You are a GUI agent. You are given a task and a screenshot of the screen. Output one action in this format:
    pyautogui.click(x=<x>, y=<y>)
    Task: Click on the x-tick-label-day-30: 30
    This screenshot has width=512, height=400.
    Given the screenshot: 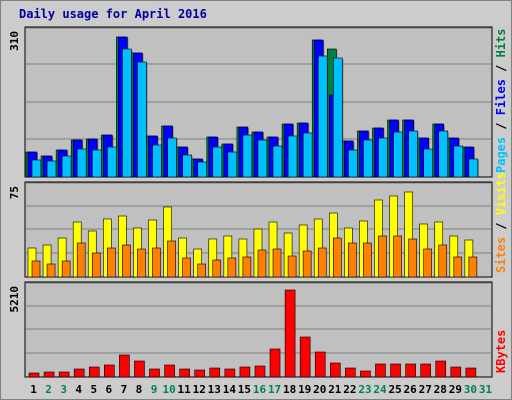 What is the action you would take?
    pyautogui.click(x=470, y=389)
    